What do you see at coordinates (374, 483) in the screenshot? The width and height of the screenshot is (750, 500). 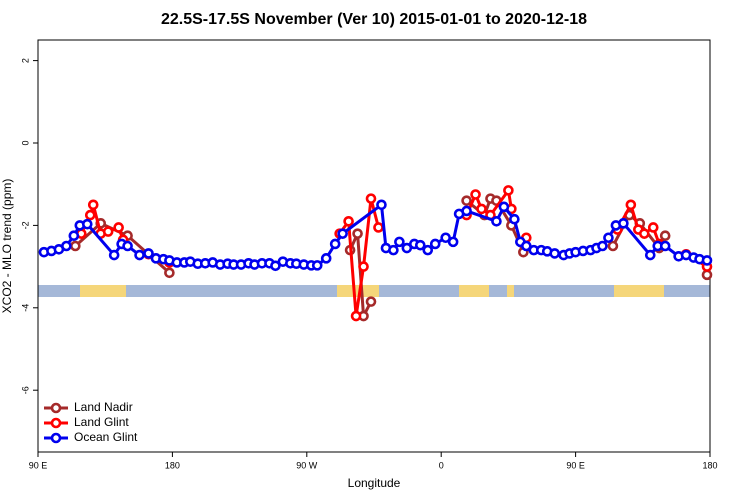 I see `x-axis-label: Longitude` at bounding box center [374, 483].